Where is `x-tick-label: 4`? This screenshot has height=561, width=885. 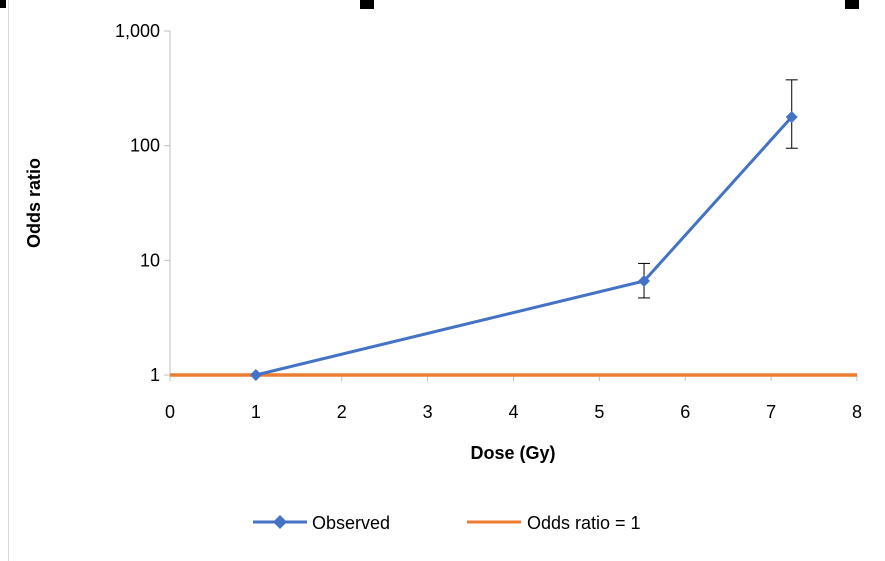 x-tick-label: 4 is located at coordinates (513, 412).